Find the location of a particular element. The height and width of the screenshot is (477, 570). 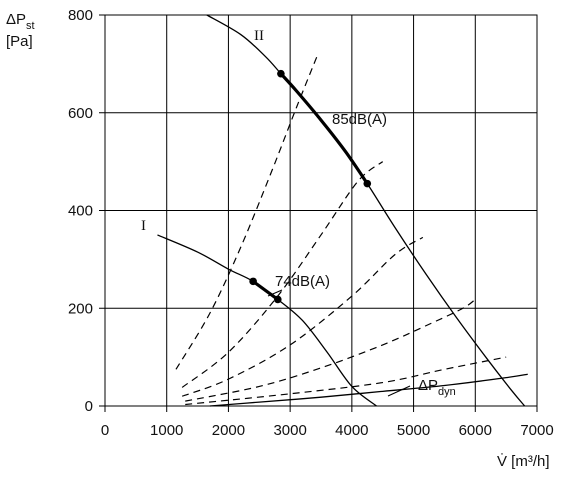

x-tick-label: 7000 is located at coordinates (536, 430).